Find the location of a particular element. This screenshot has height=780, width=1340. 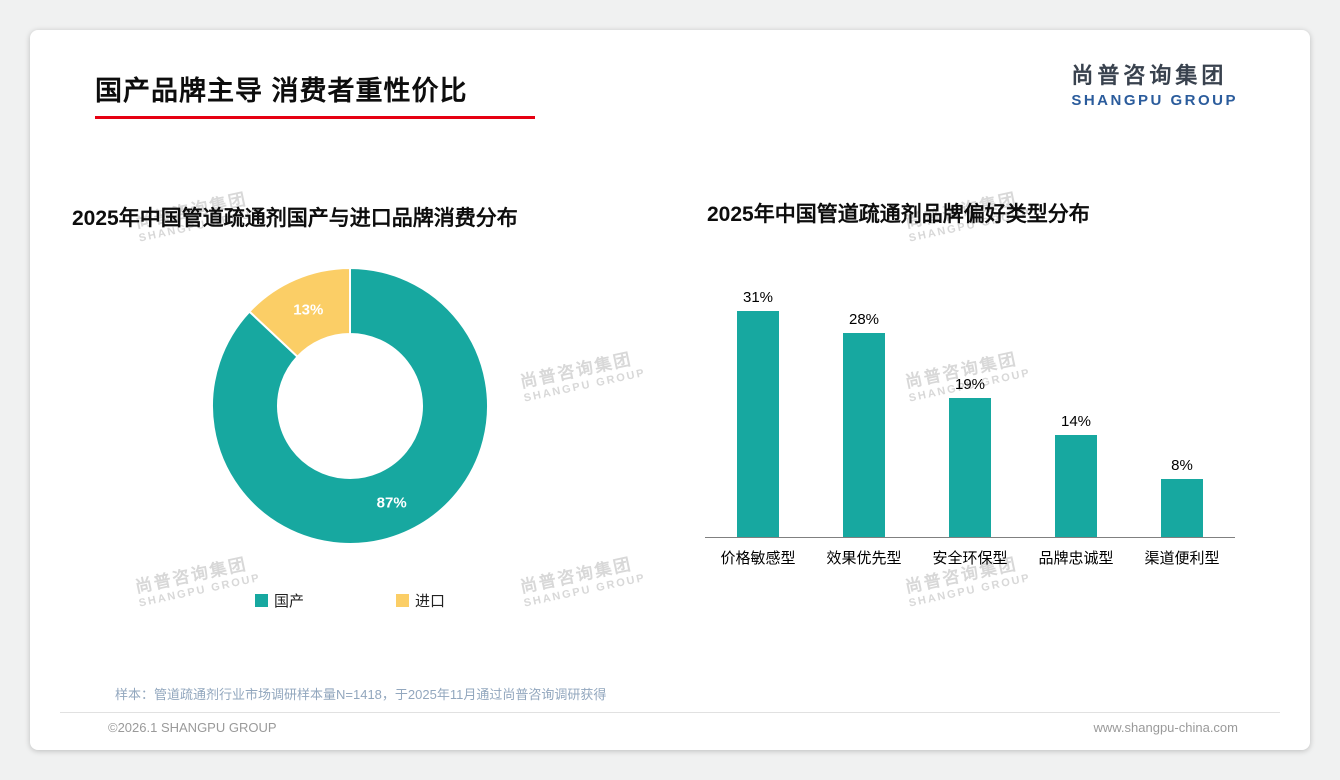

title-underline is located at coordinates (315, 117).